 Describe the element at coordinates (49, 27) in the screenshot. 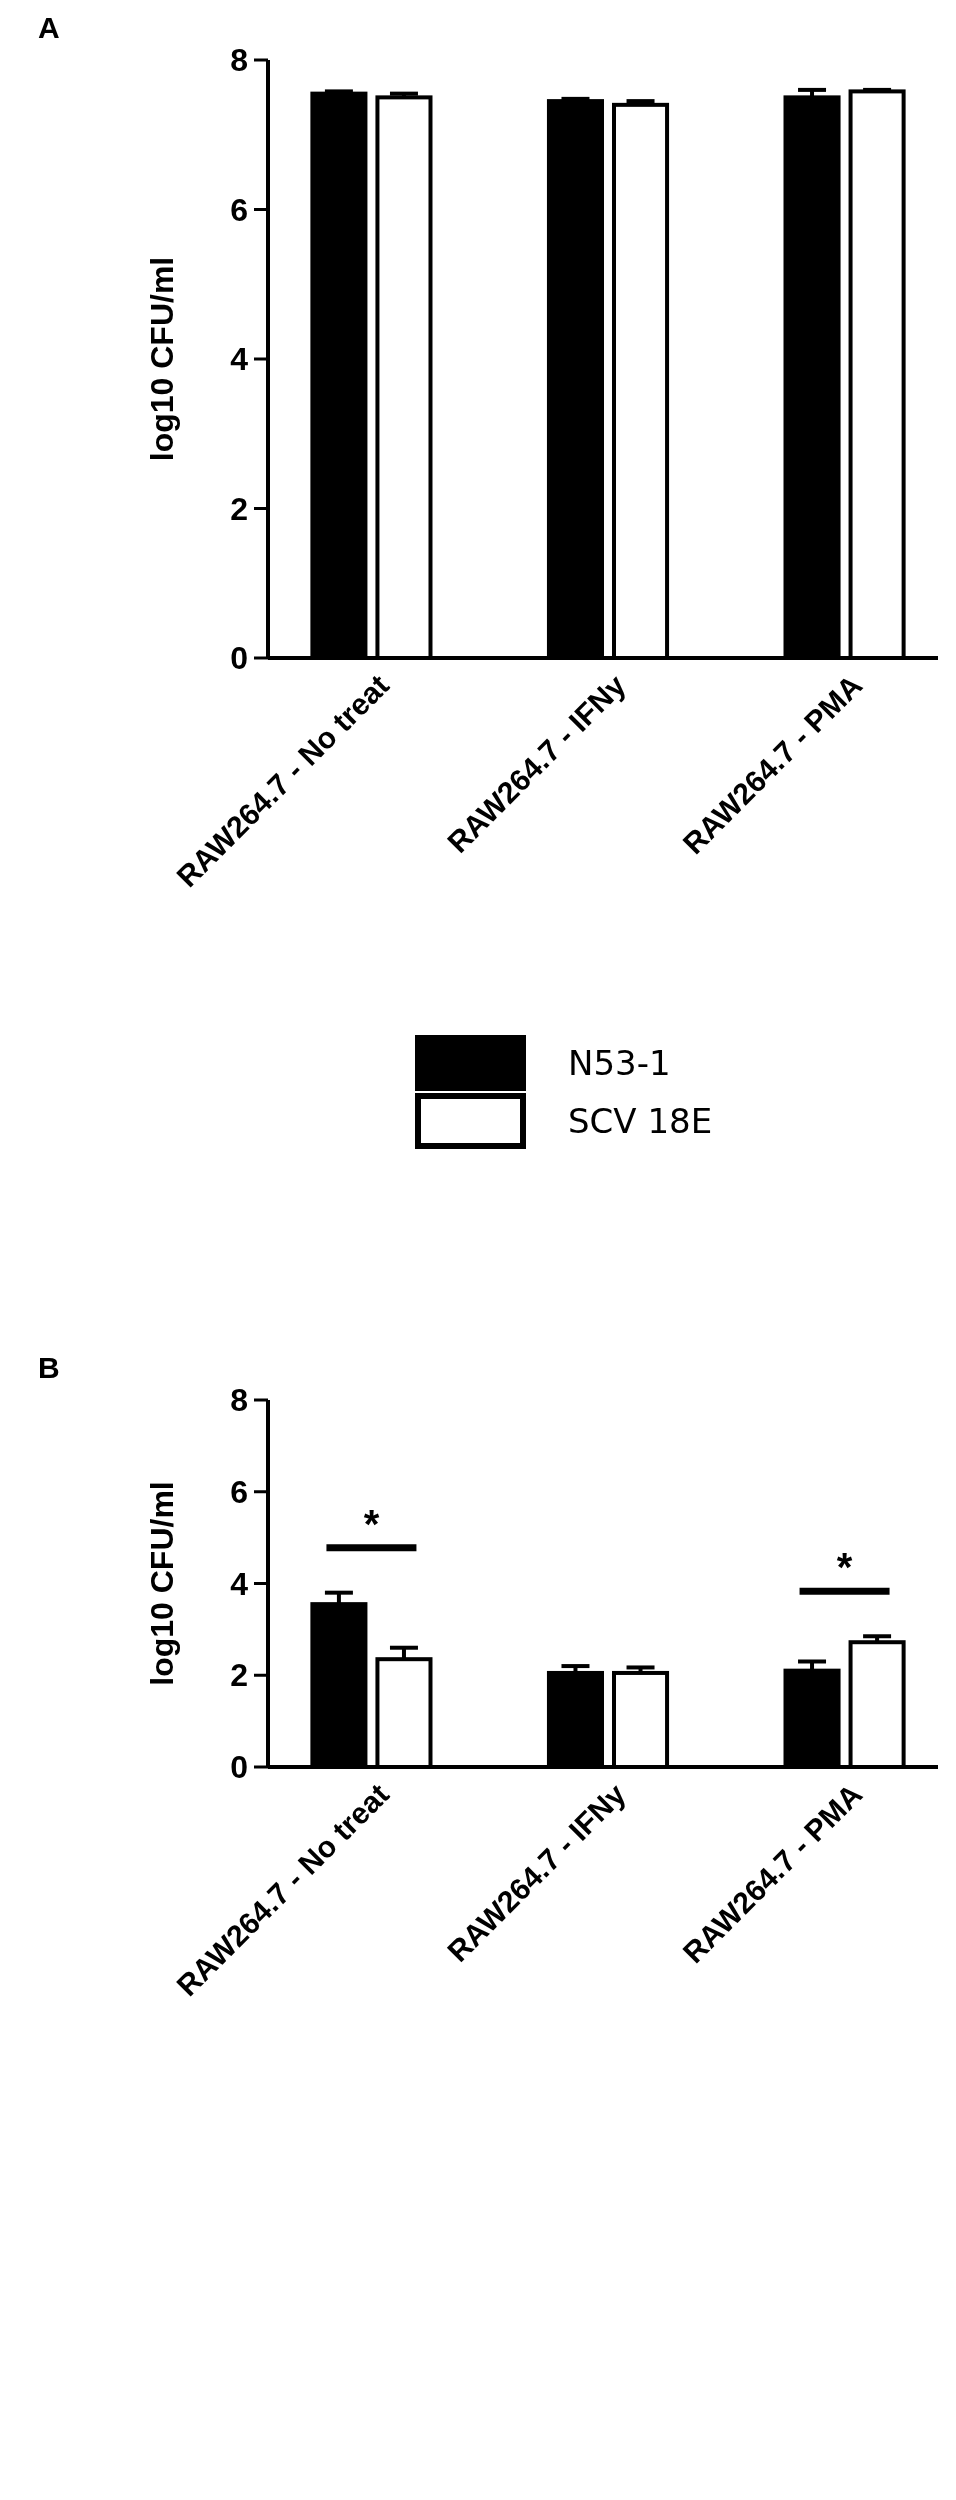

I see `chart-title: A` at that location.